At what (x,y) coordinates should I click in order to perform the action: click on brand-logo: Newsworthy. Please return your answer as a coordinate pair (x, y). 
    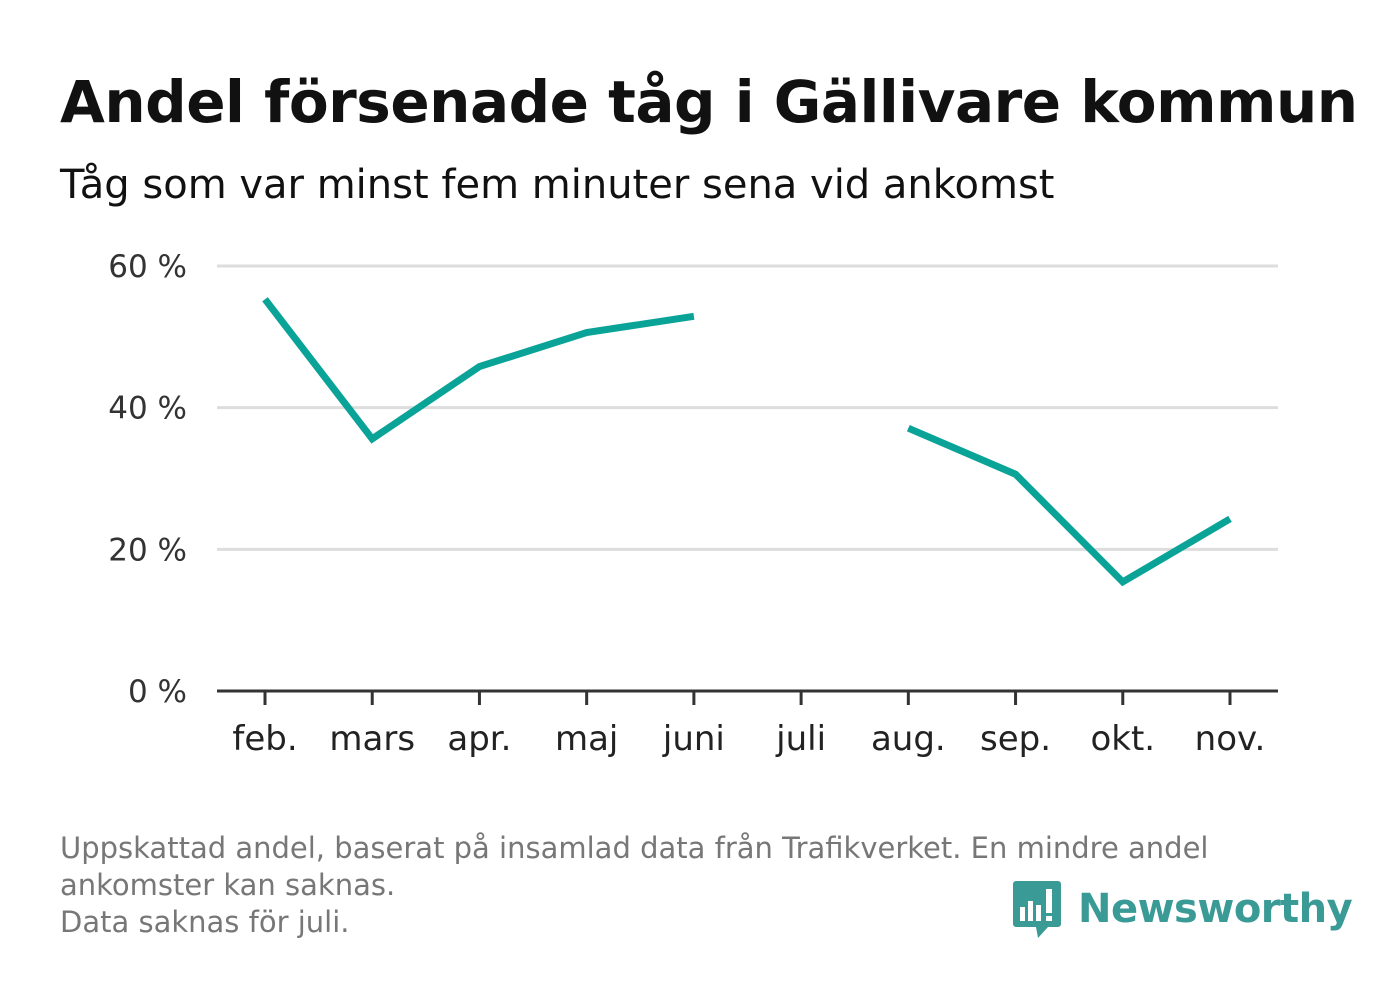
    Looking at the image, I should click on (1182, 909).